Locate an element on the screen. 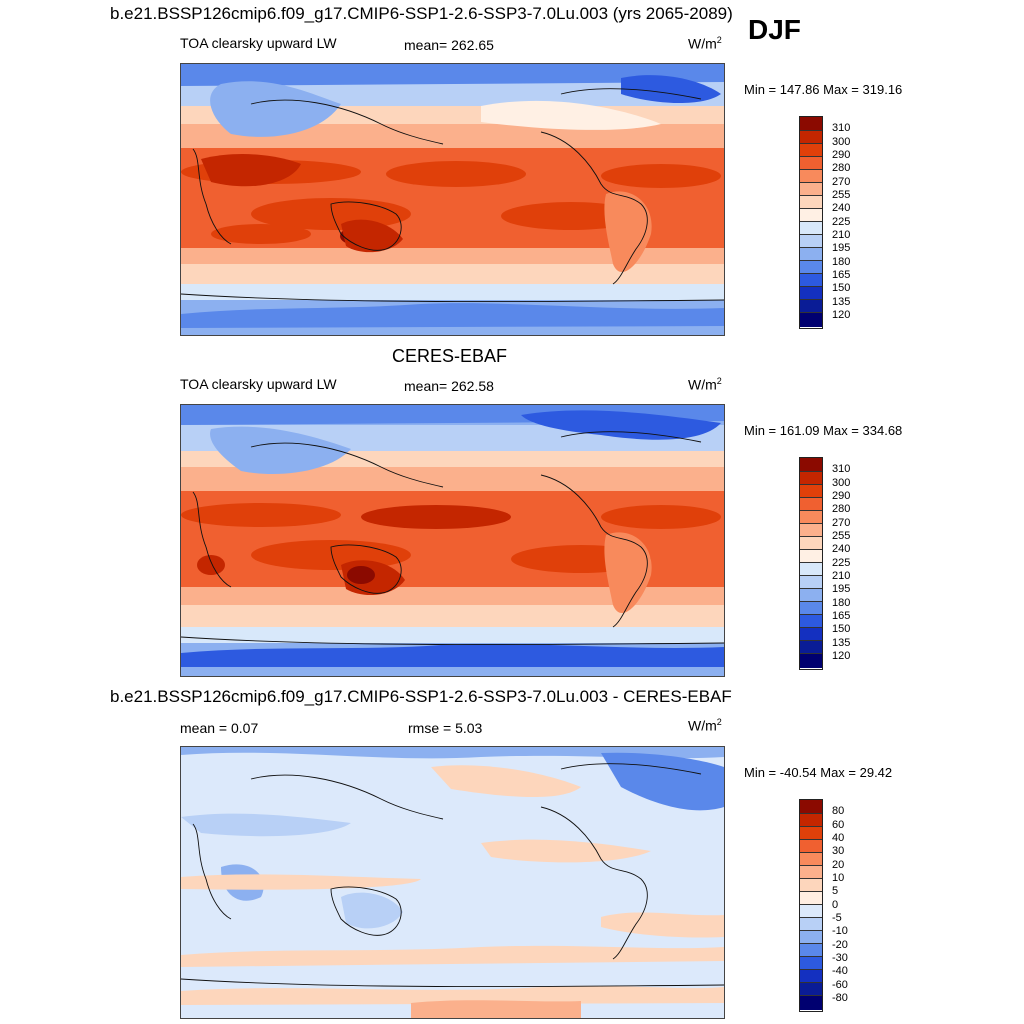  panel2-minmax: Min = 161.09 Max = 334.68 is located at coordinates (823, 430).